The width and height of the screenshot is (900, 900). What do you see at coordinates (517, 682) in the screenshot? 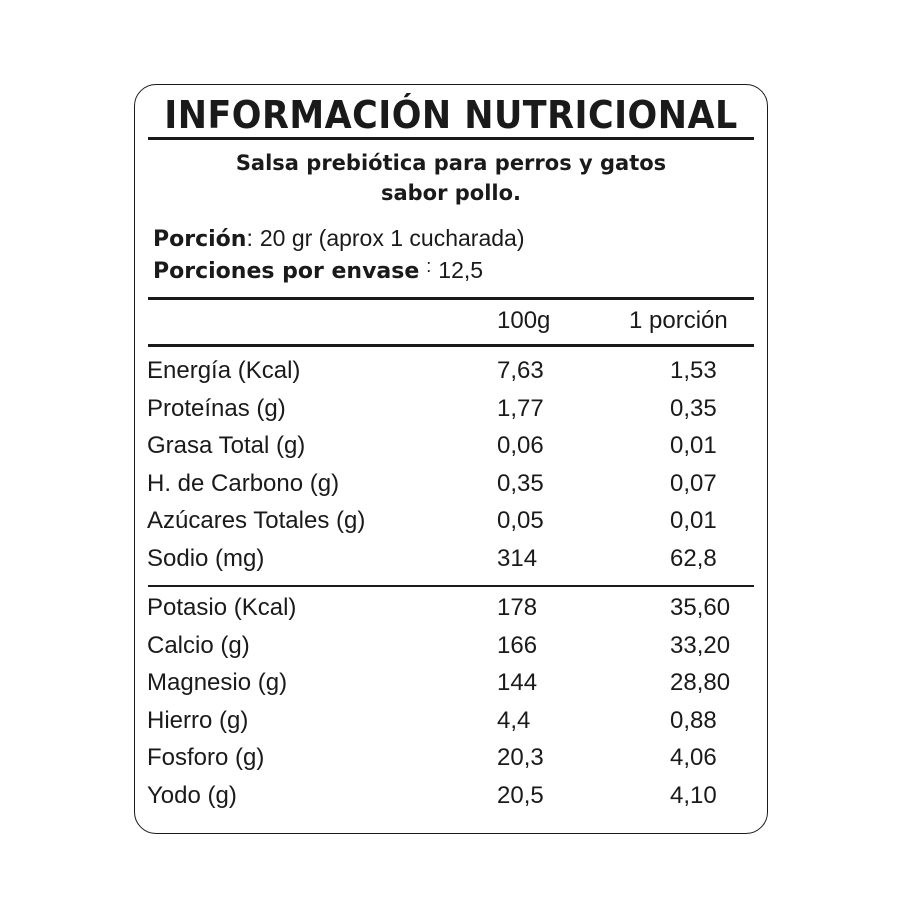
I see `value-per-100g: 144` at bounding box center [517, 682].